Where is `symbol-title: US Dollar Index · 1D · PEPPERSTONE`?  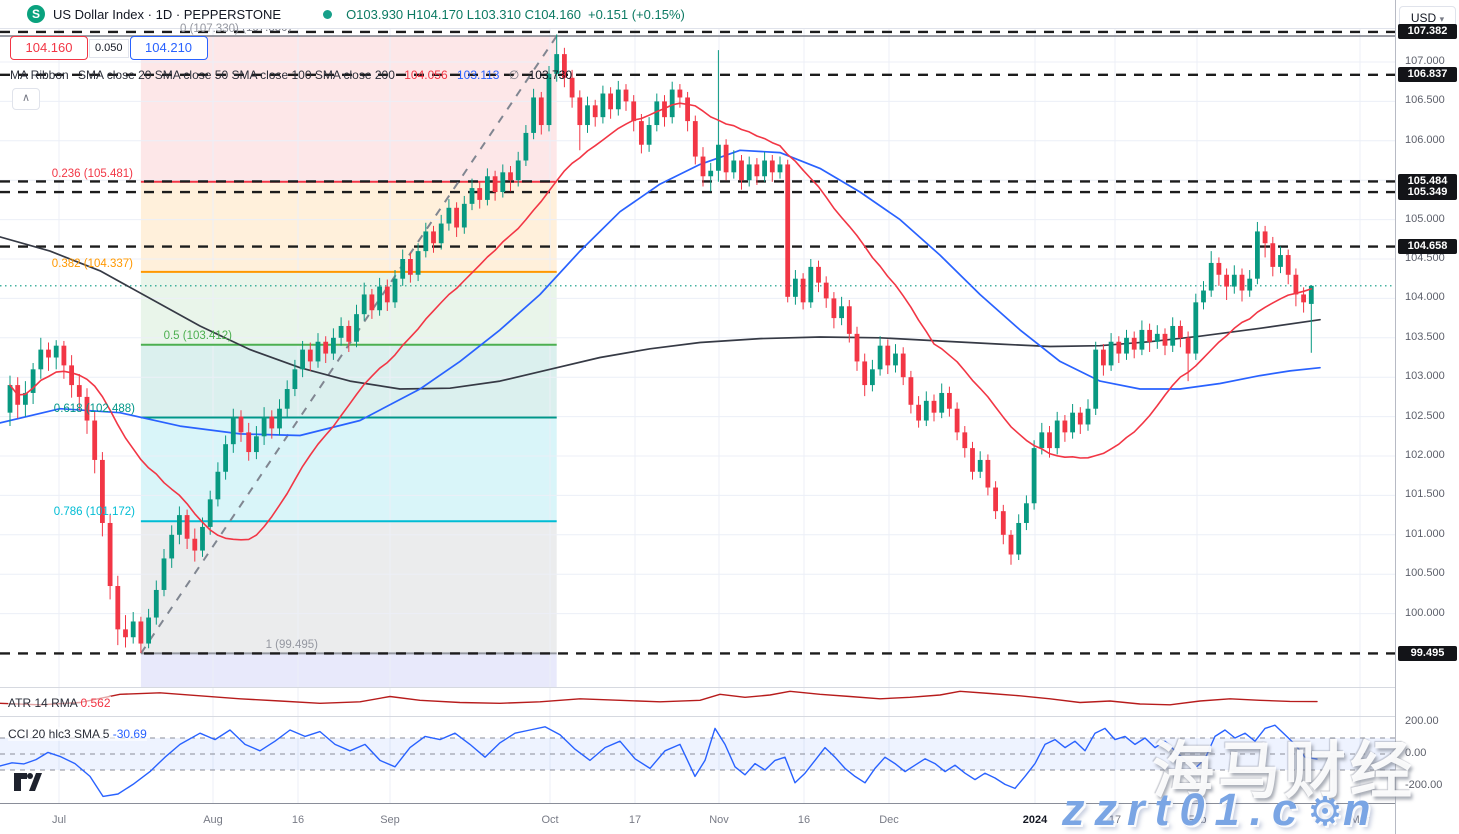
symbol-title: US Dollar Index · 1D · PEPPERSTONE is located at coordinates (167, 14).